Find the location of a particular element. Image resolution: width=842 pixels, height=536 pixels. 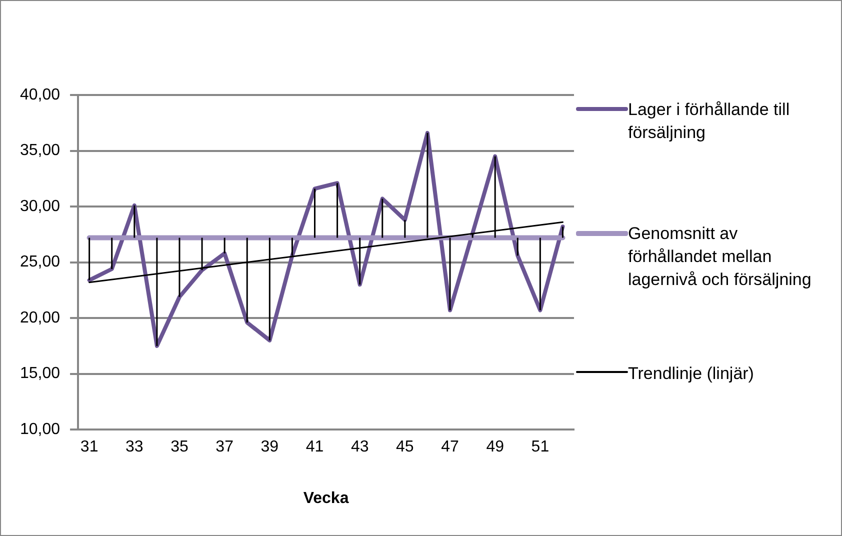

legend-label: Genomsnitt av förhållandet mellan lagernivå och försäljning is located at coordinates (720, 257).